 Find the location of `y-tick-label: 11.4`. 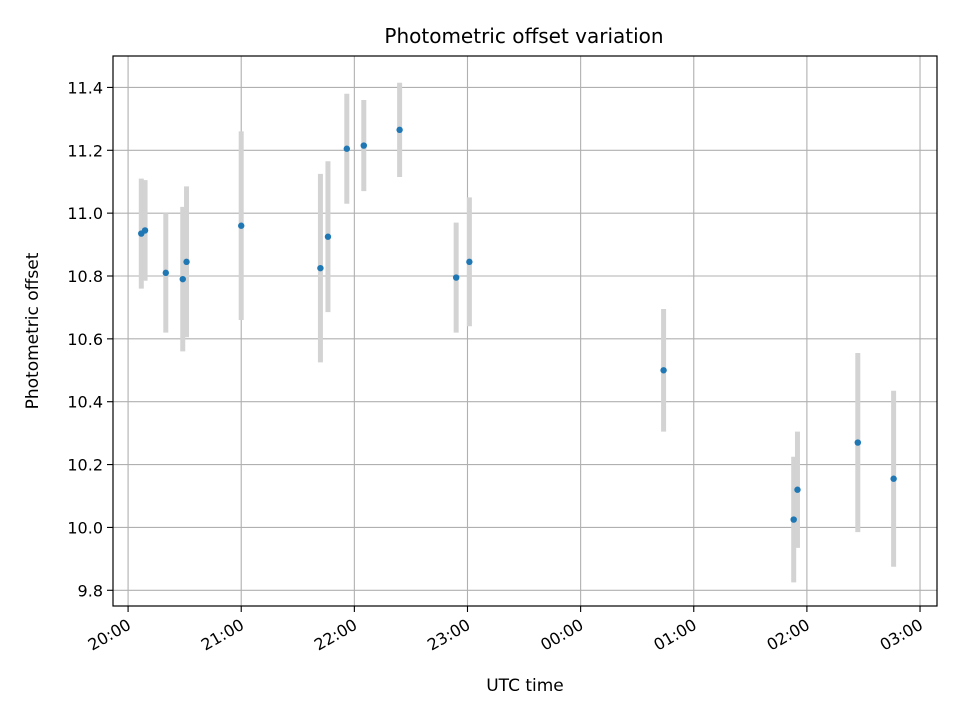

y-tick-label: 11.4 is located at coordinates (85, 87).